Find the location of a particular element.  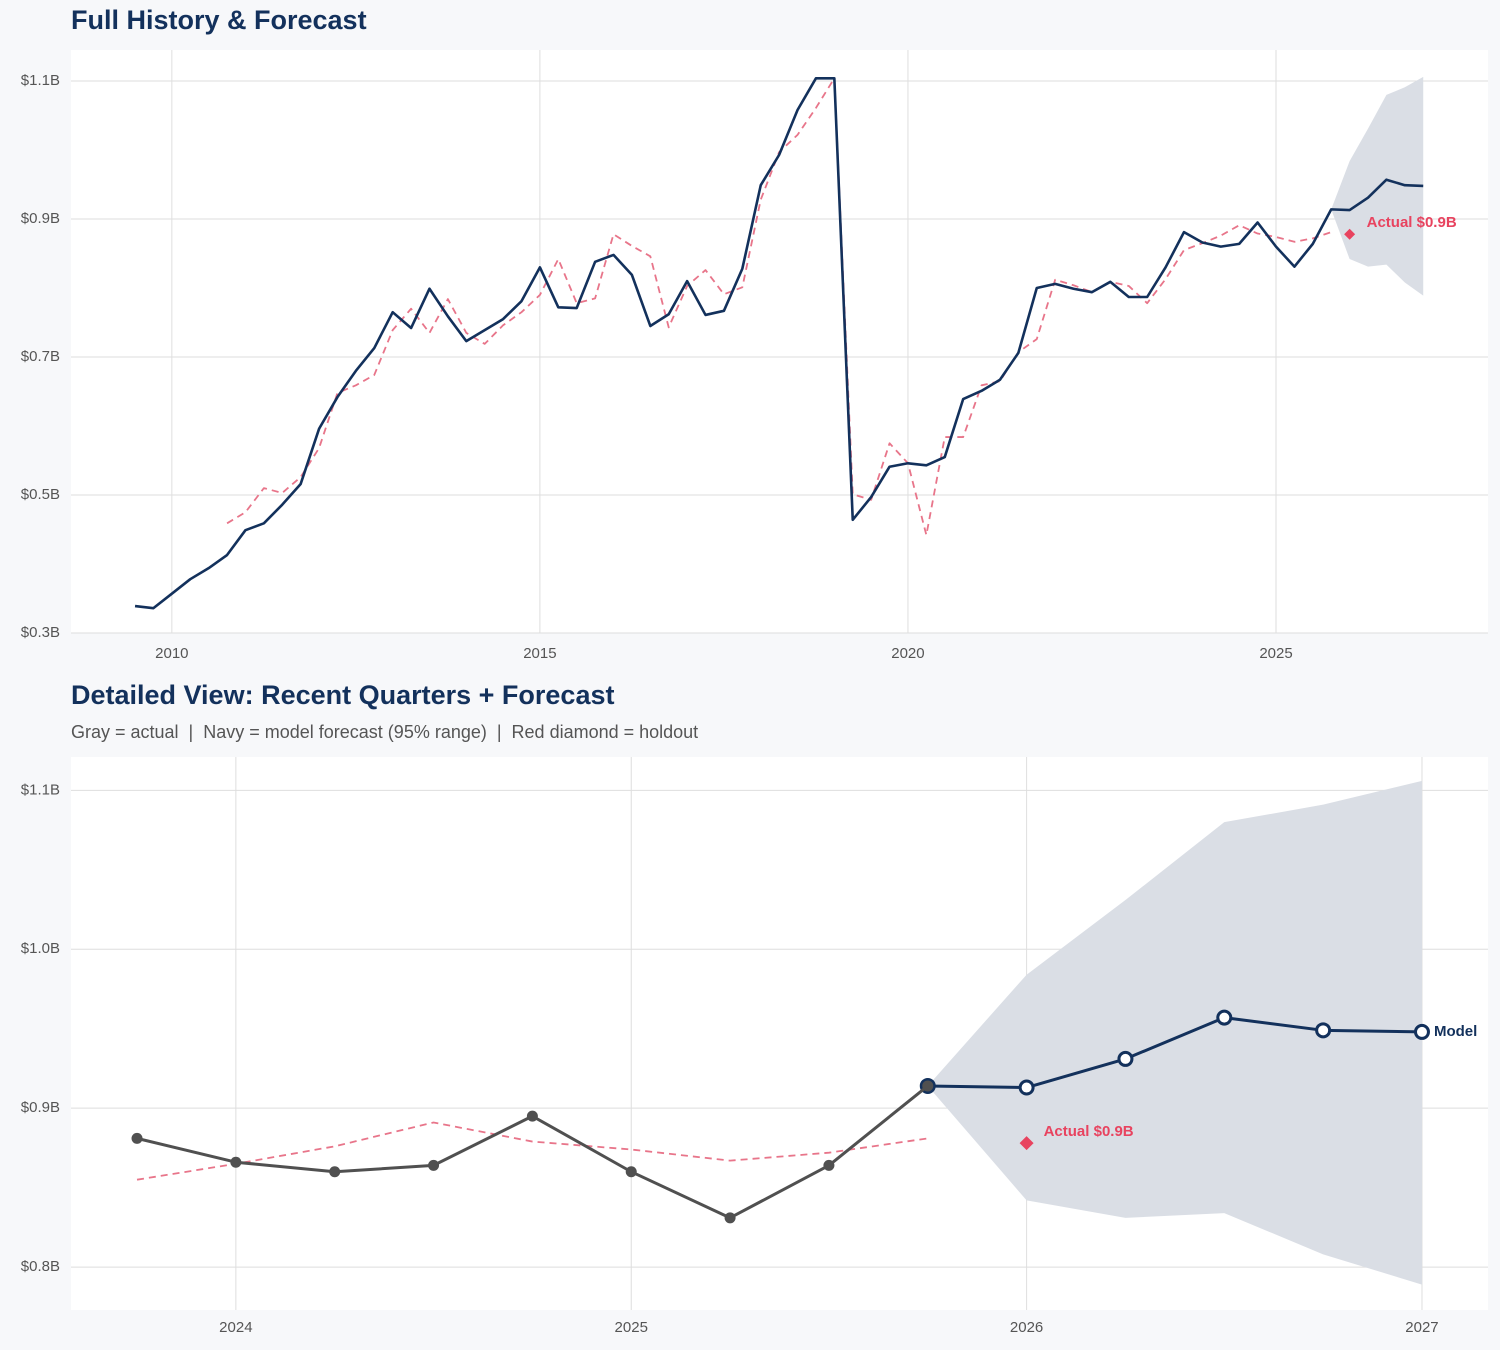

y-tick-label: $0.5B is located at coordinates (40, 494).